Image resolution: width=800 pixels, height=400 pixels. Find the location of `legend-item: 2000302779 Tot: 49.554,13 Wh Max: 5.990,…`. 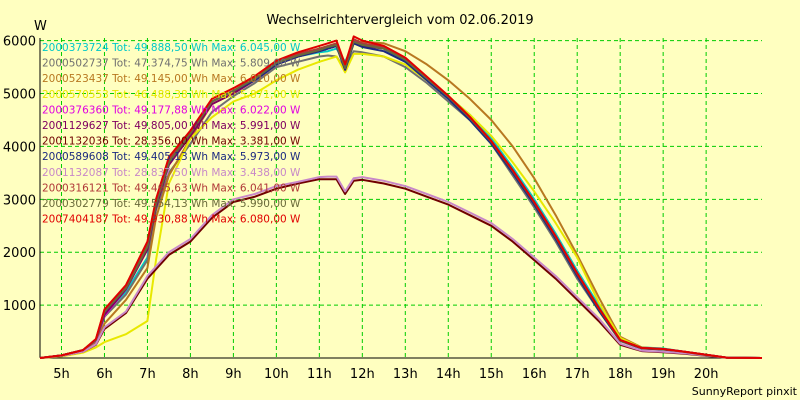

legend-item: 2000302779 Tot: 49.554,13 Wh Max: 5.990,… is located at coordinates (171, 204).